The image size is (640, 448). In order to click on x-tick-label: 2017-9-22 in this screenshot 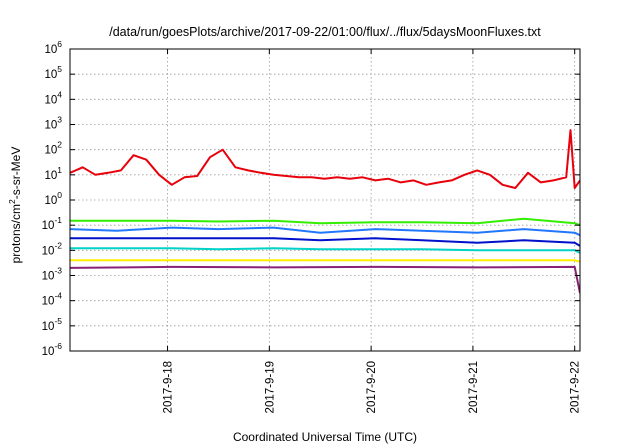, I will do `click(576, 387)`.